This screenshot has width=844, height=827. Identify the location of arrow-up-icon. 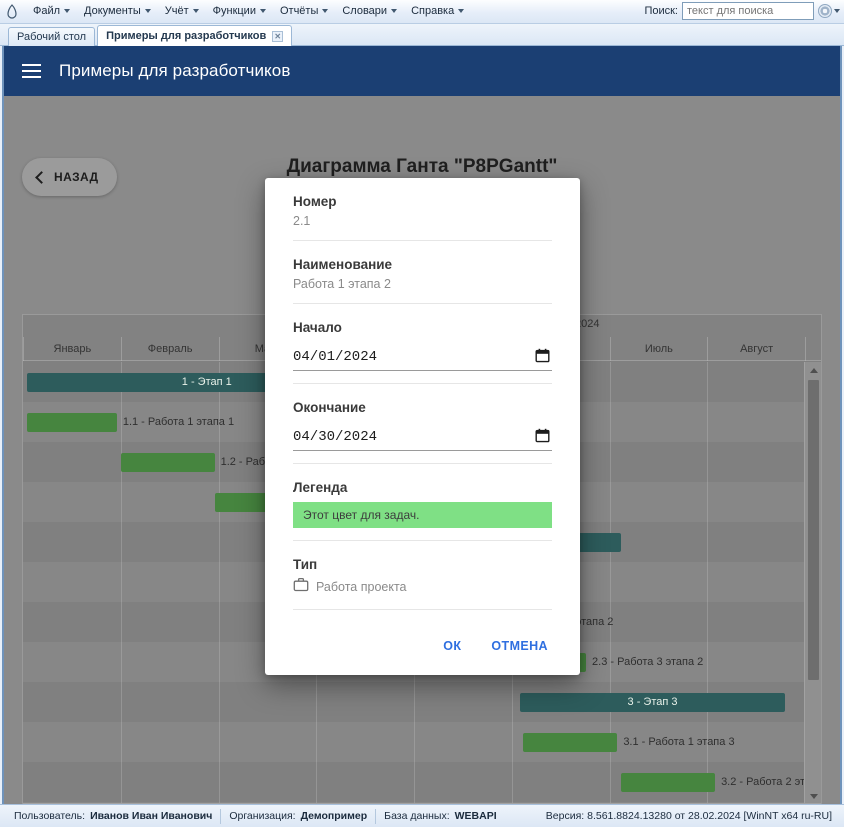
(814, 370).